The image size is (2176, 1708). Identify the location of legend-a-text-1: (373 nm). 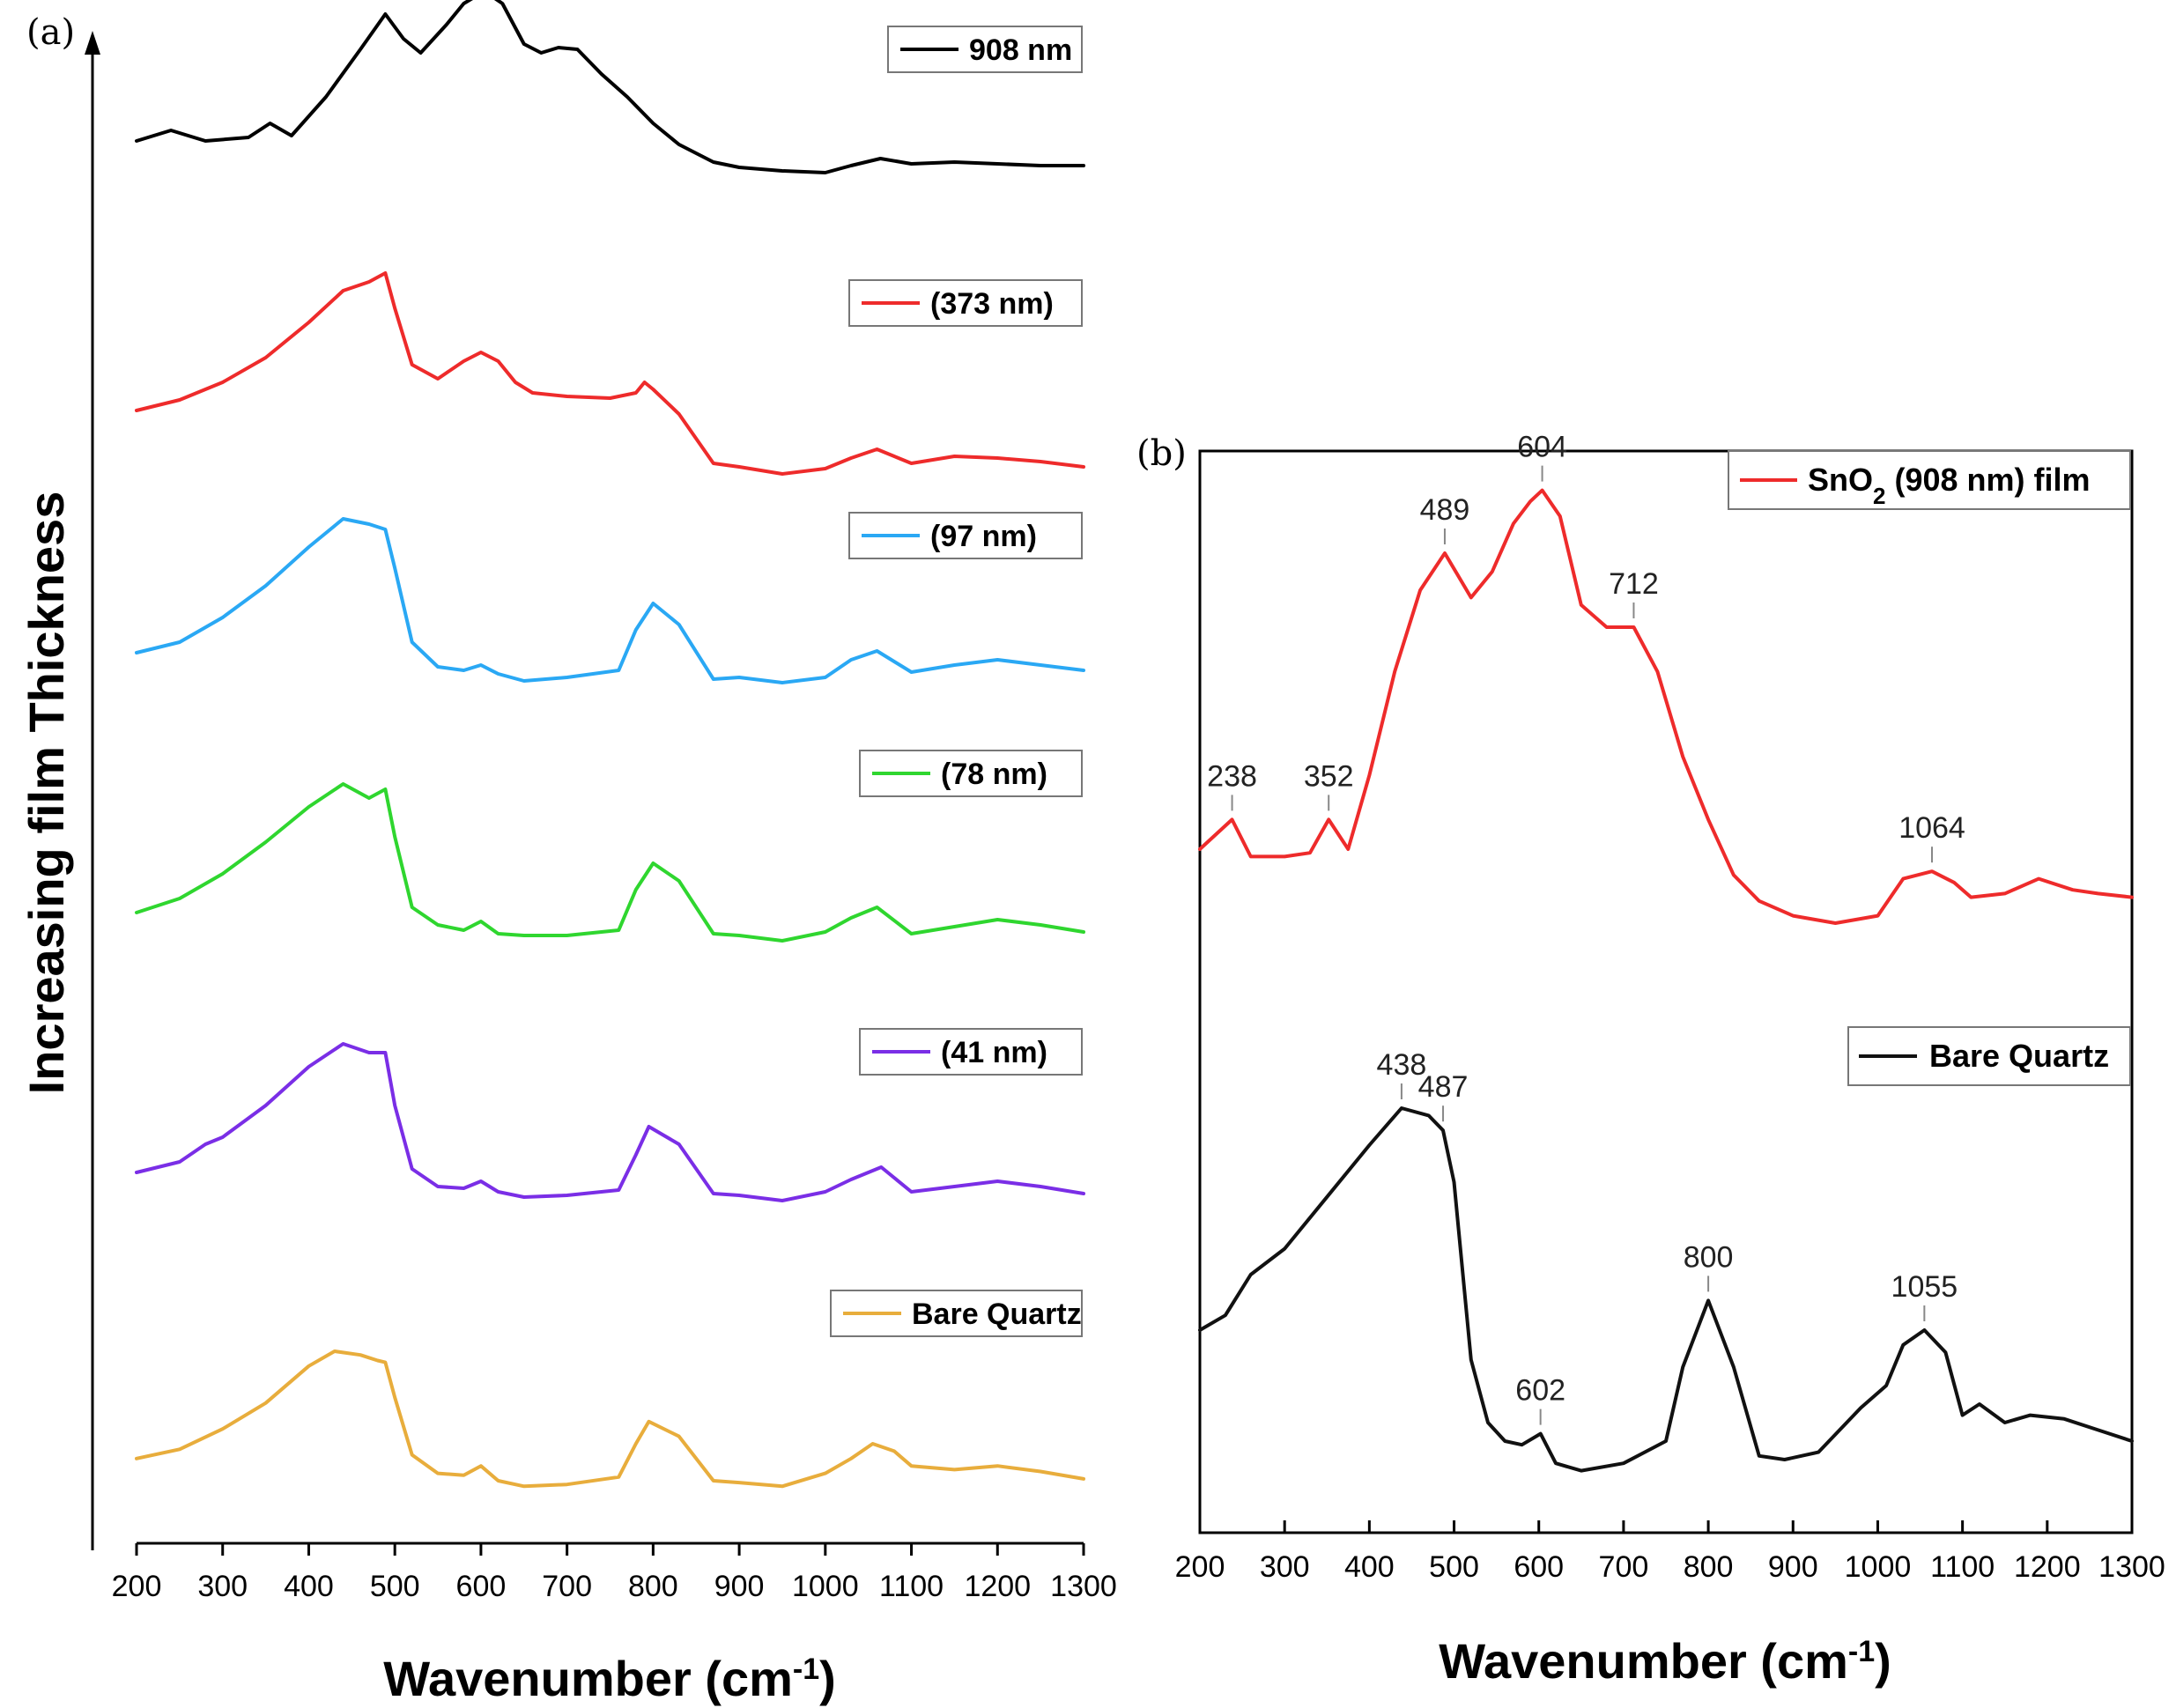
(992, 304).